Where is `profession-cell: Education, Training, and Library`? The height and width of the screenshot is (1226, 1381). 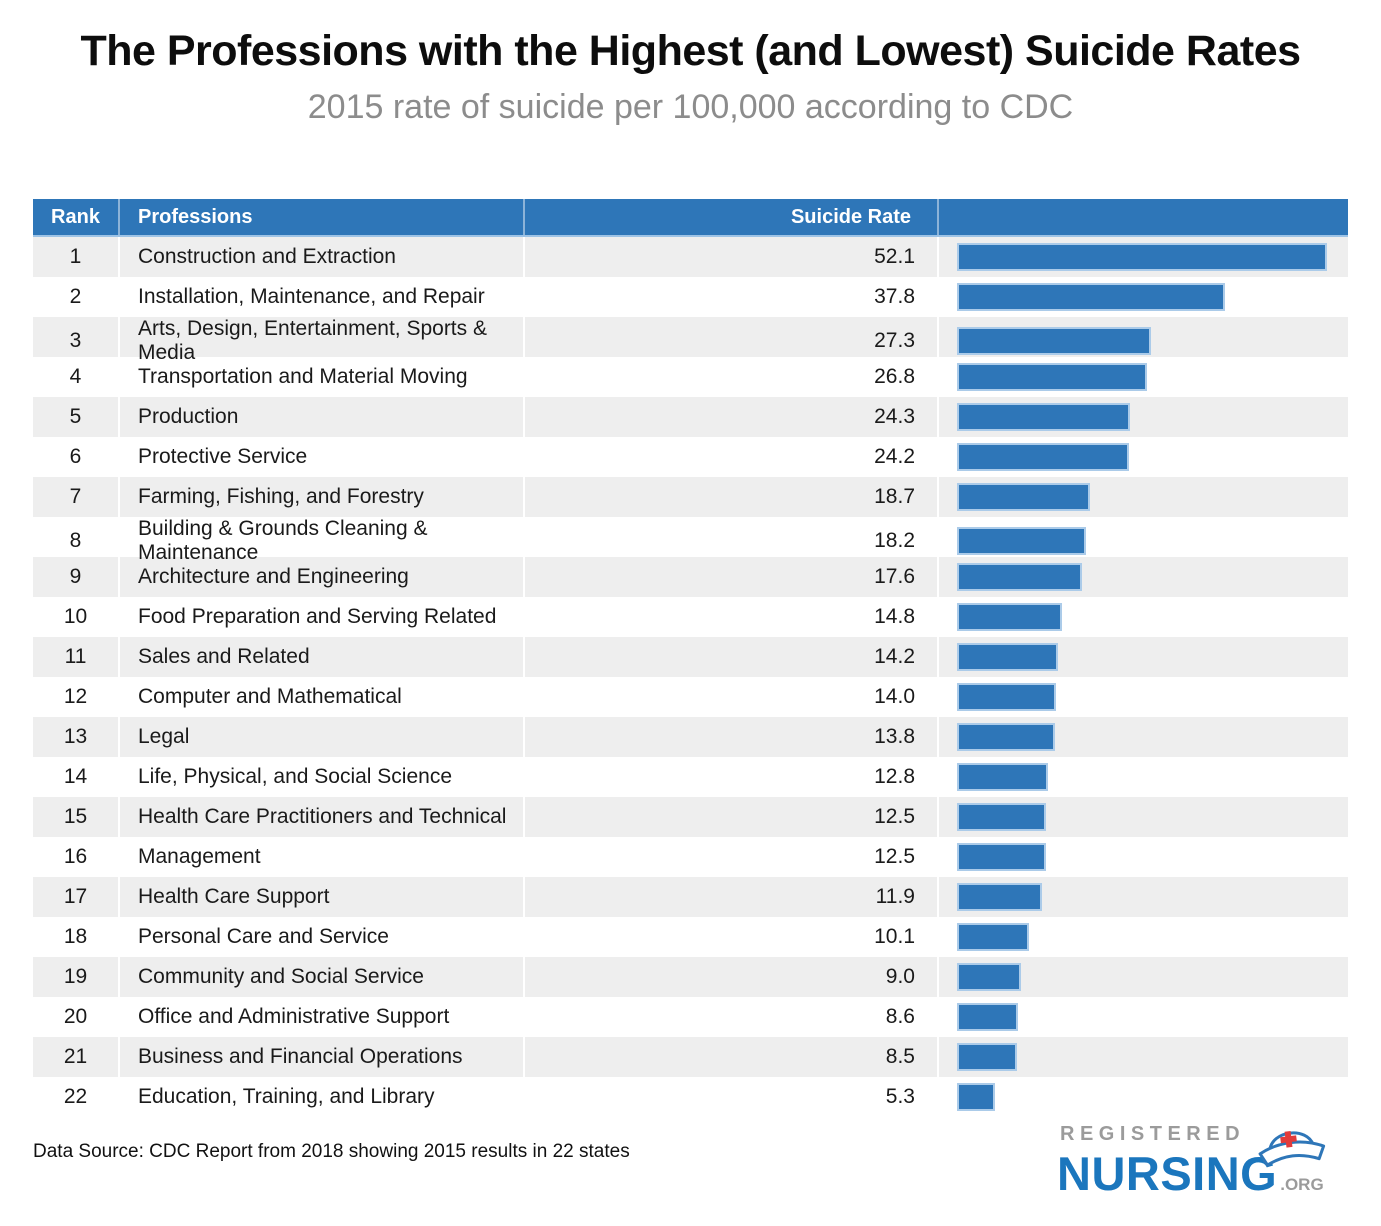
profession-cell: Education, Training, and Library is located at coordinates (320, 1097).